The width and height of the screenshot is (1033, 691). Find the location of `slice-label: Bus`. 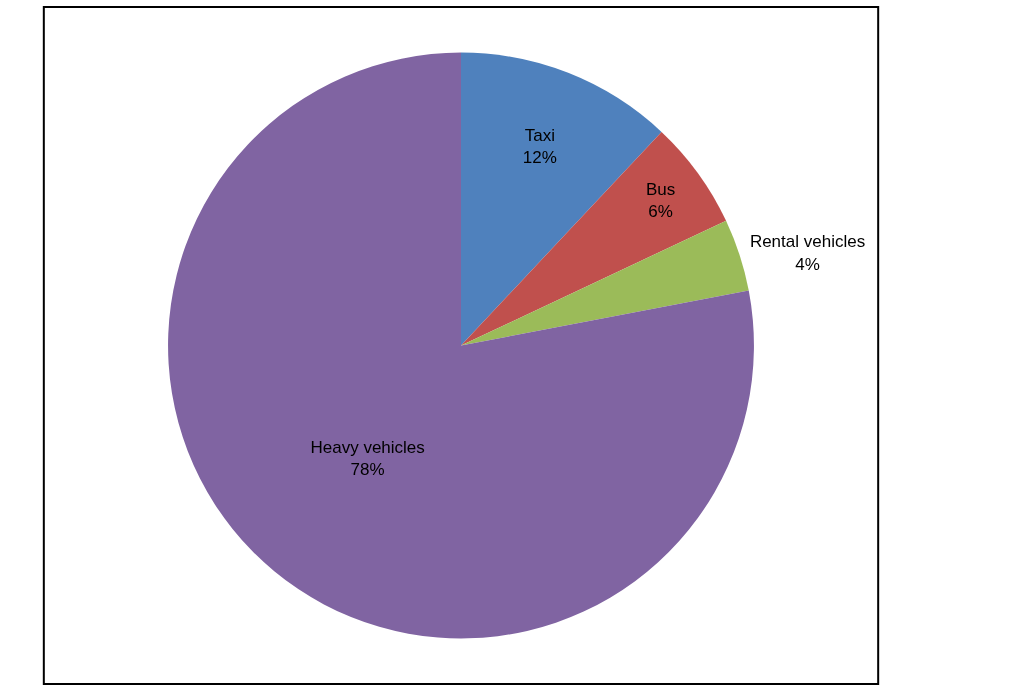

slice-label: Bus is located at coordinates (660, 189).